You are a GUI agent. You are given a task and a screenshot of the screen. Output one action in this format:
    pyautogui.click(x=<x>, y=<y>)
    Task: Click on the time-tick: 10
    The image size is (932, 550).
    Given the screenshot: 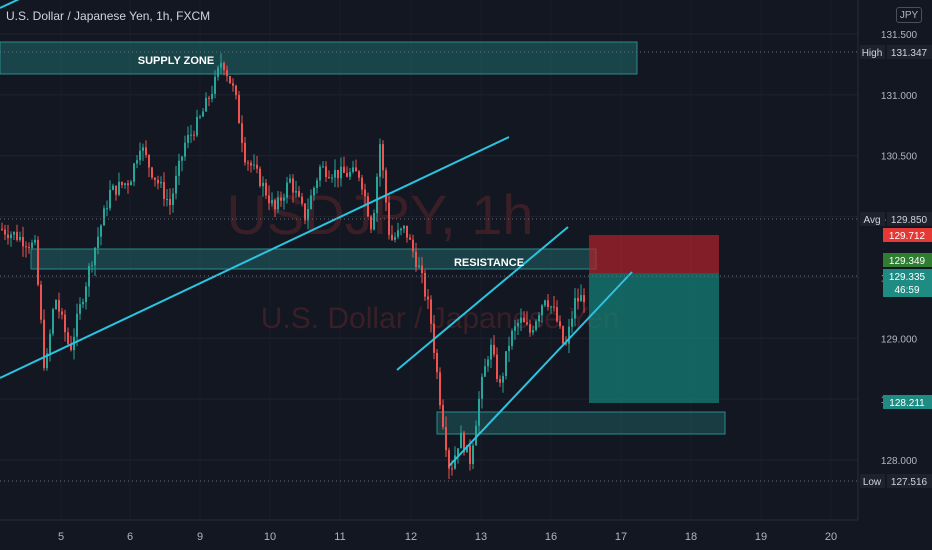 What is the action you would take?
    pyautogui.click(x=270, y=537)
    